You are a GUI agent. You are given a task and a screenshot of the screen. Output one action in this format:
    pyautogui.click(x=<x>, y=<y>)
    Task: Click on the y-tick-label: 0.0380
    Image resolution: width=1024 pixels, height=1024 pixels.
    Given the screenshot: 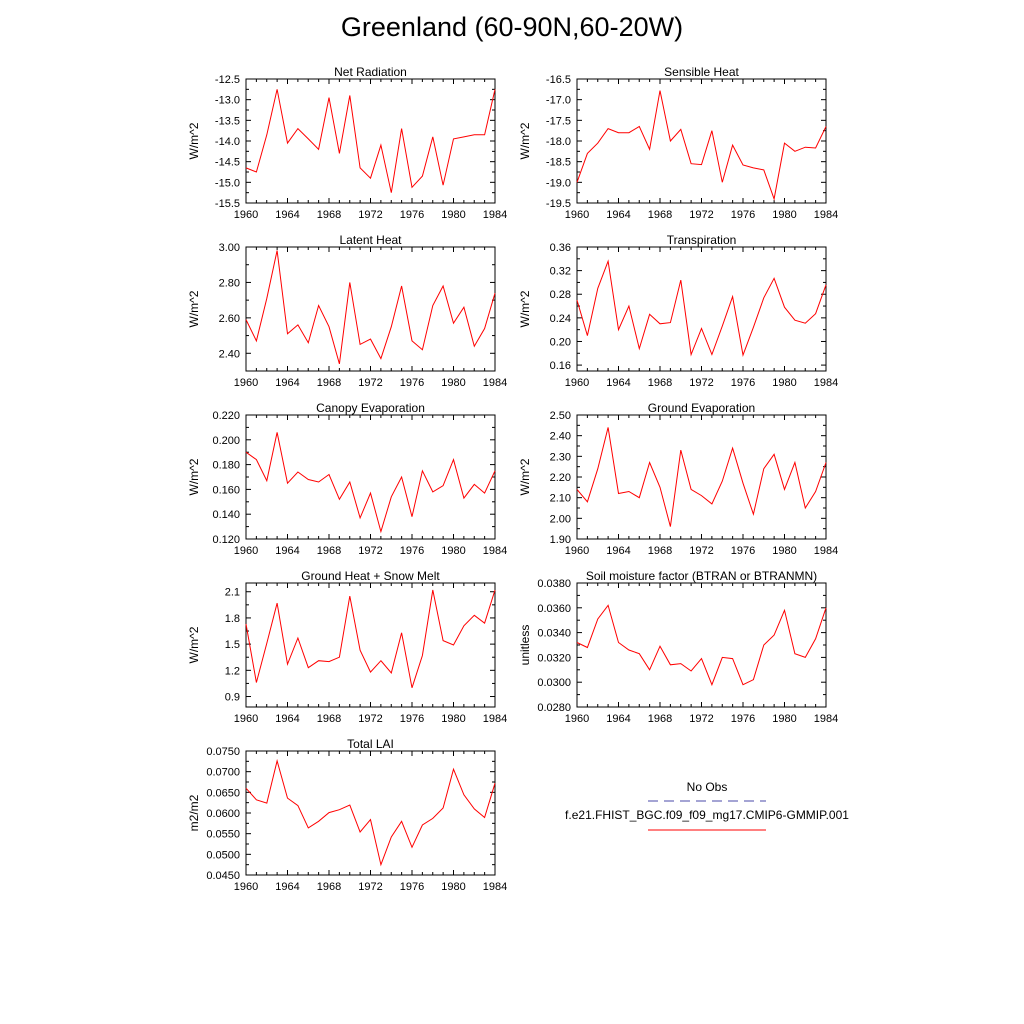 What is the action you would take?
    pyautogui.click(x=554, y=584)
    